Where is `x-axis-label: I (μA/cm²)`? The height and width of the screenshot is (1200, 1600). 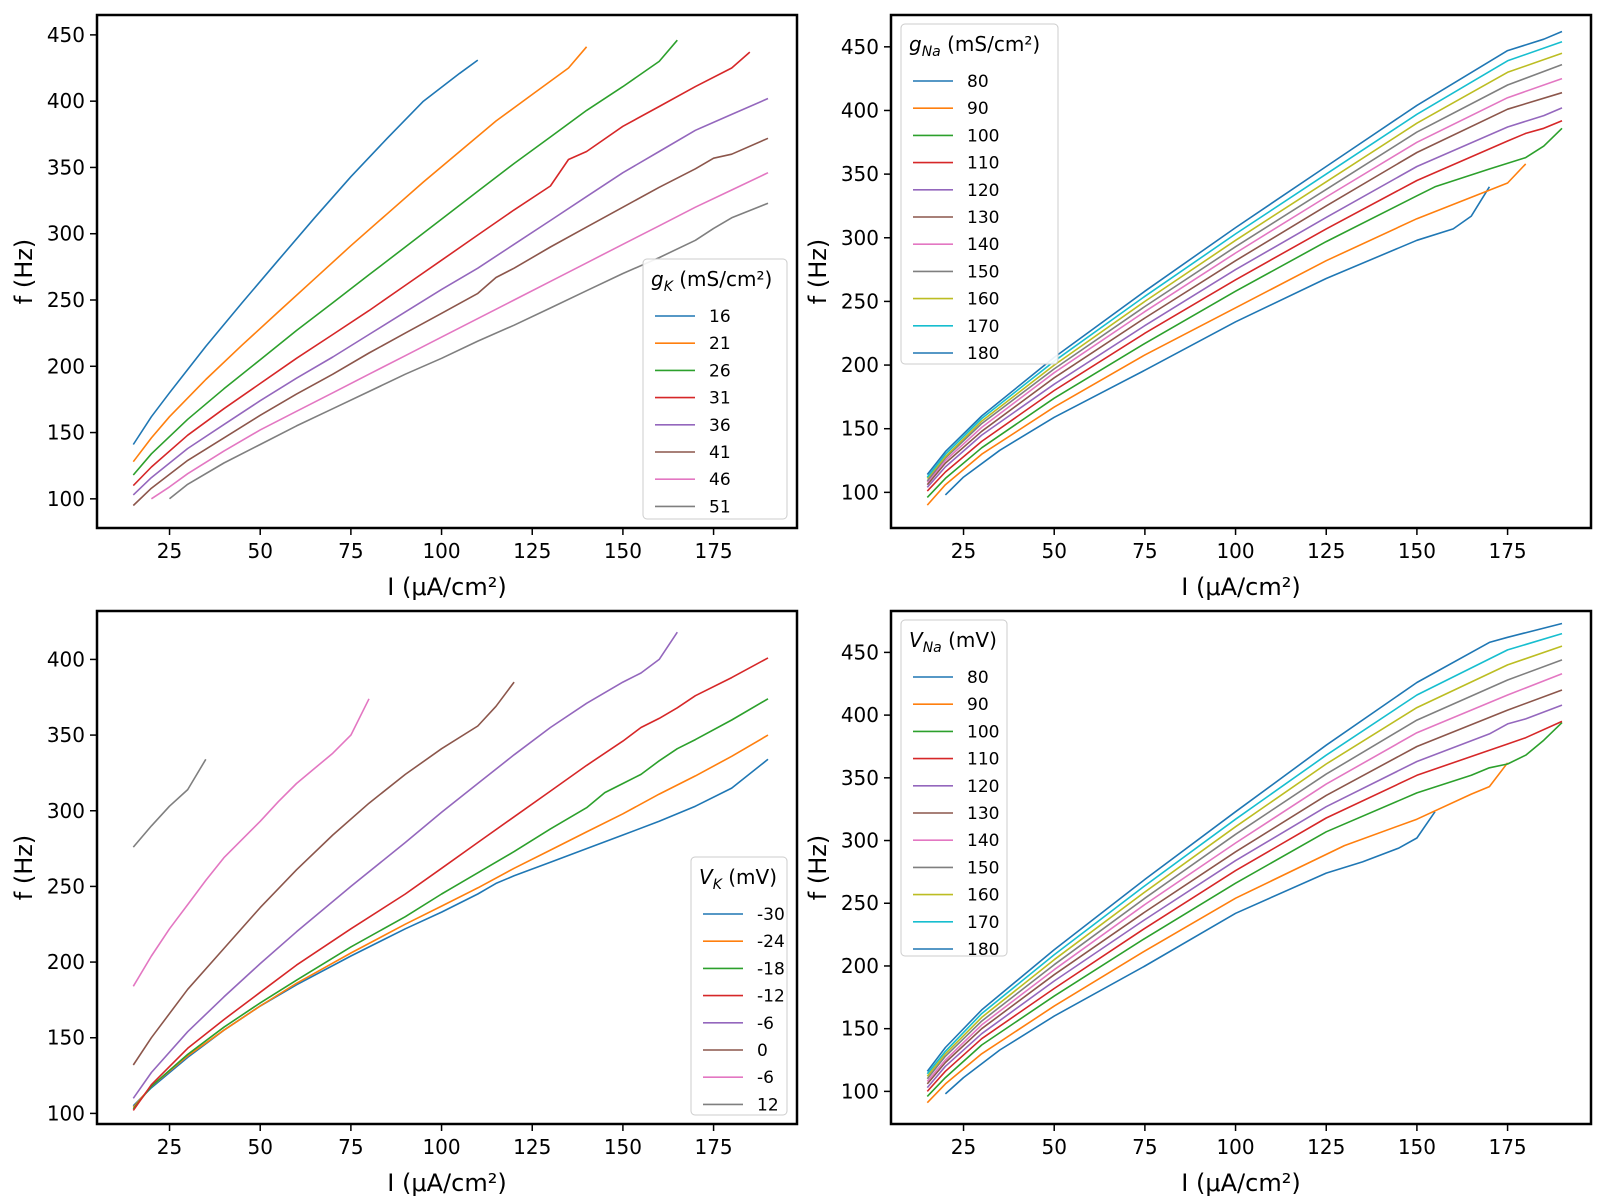 x-axis-label: I (μA/cm²) is located at coordinates (1240, 587).